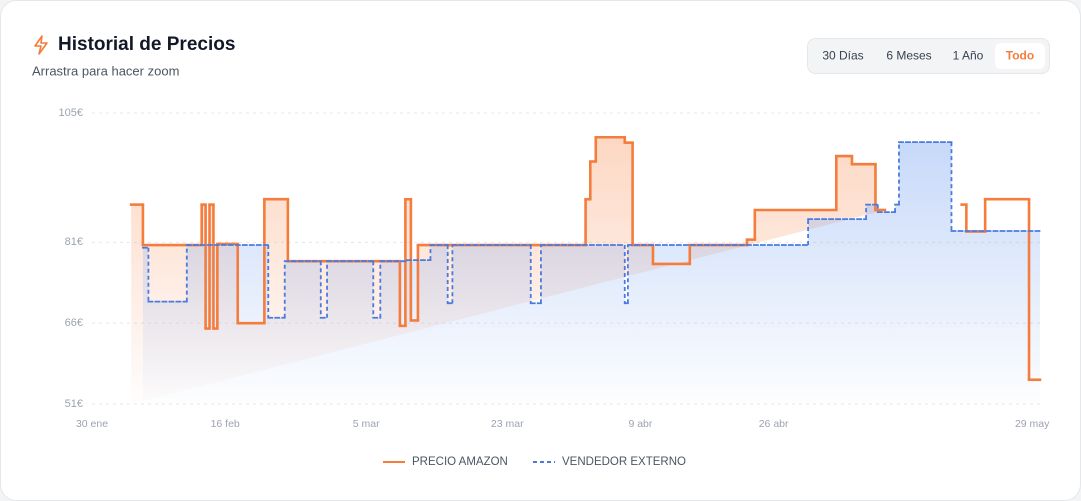 The height and width of the screenshot is (501, 1081). Describe the element at coordinates (105, 70) in the screenshot. I see `subtitle: Arrastra para hacer zoom` at that location.